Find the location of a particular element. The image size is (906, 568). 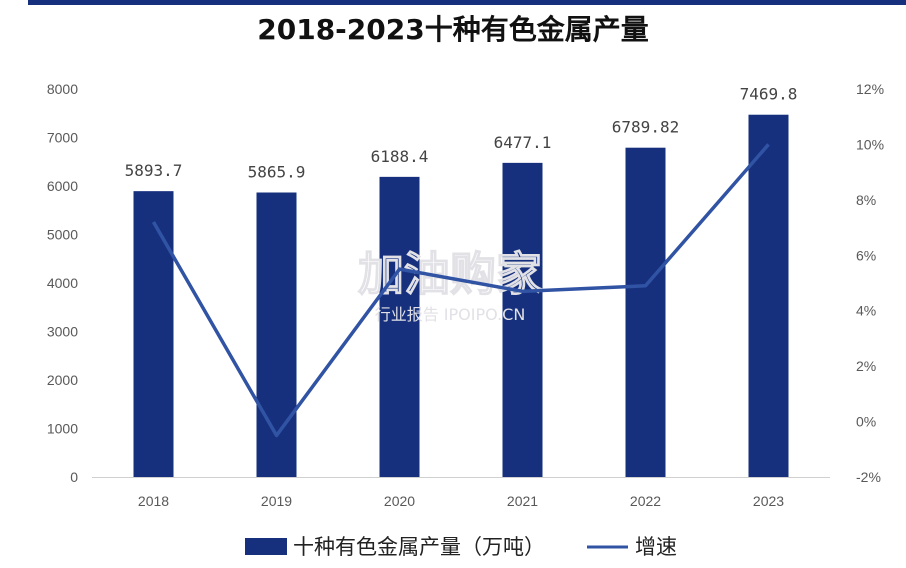

watermark: 加油购家 行业报告 IPOIPO.CN is located at coordinates (449, 285).